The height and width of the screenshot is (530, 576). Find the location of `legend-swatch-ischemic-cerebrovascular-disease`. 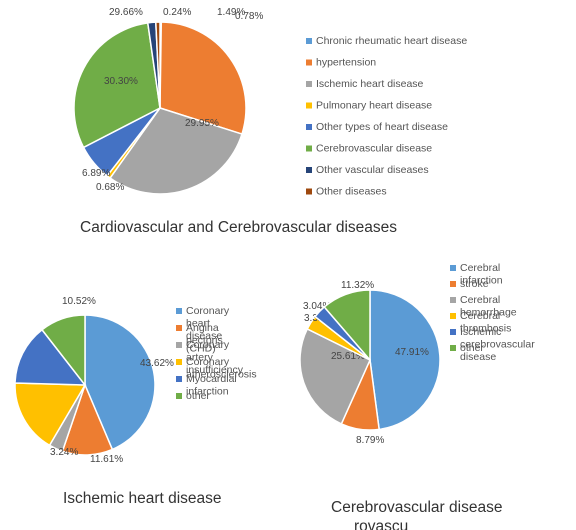

legend-swatch-ischemic-cerebrovascular-disease is located at coordinates (453, 332).